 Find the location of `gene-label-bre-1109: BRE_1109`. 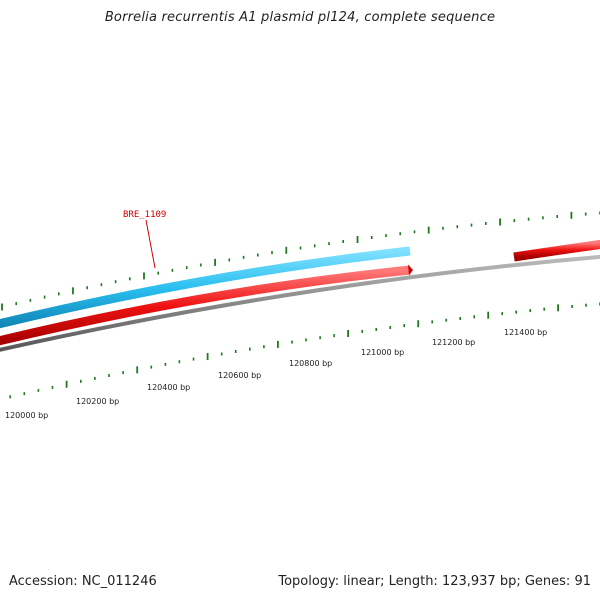

gene-label-bre-1109: BRE_1109 is located at coordinates (144, 215).